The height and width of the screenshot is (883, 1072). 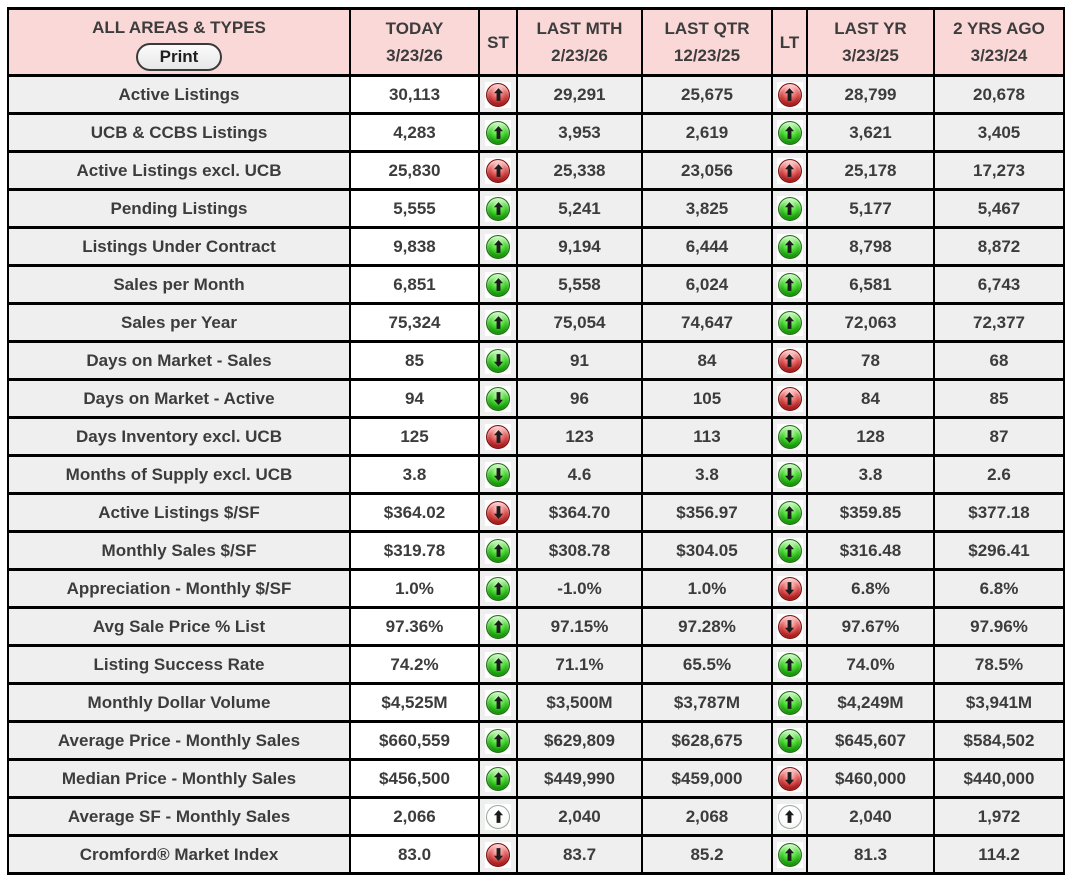 I want to click on last-yr-value-cell: 81.3, so click(x=870, y=854).